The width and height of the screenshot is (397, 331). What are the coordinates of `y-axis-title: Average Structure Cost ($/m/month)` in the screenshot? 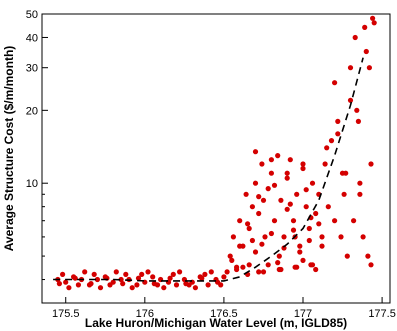 It's located at (9, 149).